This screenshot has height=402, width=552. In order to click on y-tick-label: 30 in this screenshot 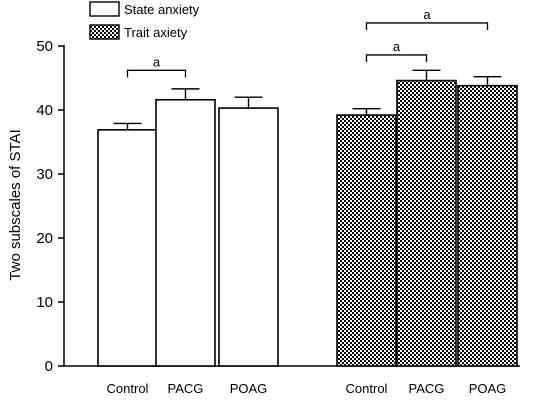, I will do `click(44, 174)`.